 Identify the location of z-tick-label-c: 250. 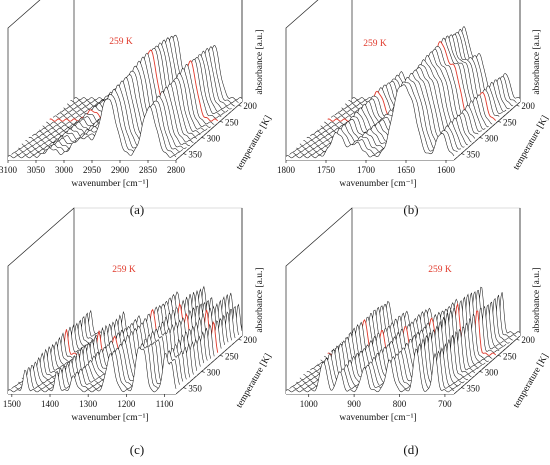
(232, 356).